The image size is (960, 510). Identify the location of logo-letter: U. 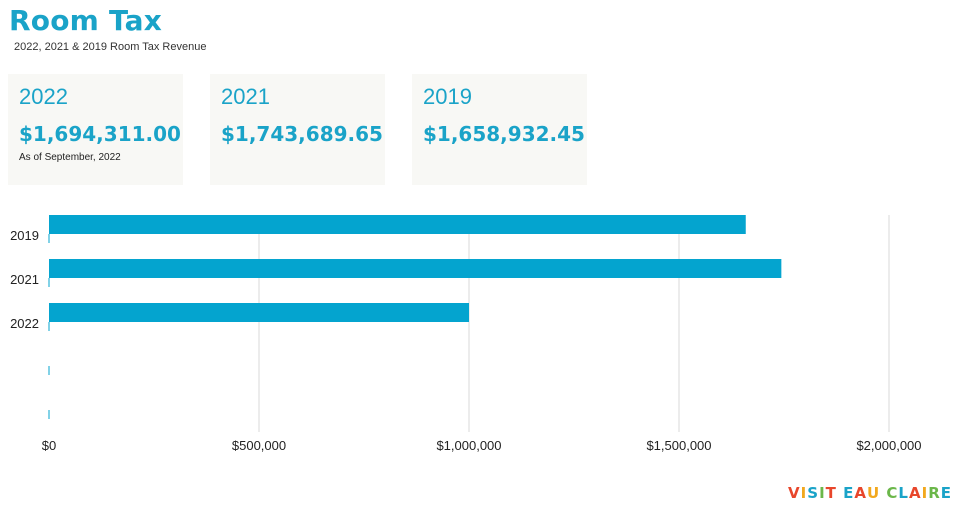
(873, 493).